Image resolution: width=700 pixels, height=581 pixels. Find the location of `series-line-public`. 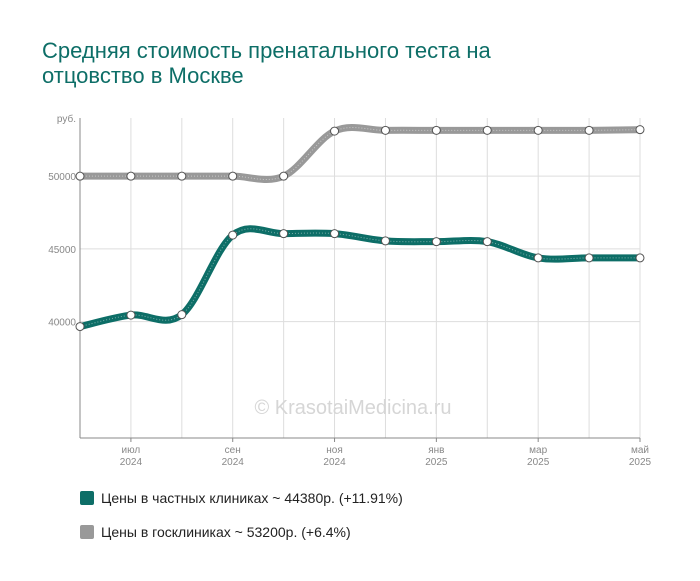

series-line-public is located at coordinates (360, 153).